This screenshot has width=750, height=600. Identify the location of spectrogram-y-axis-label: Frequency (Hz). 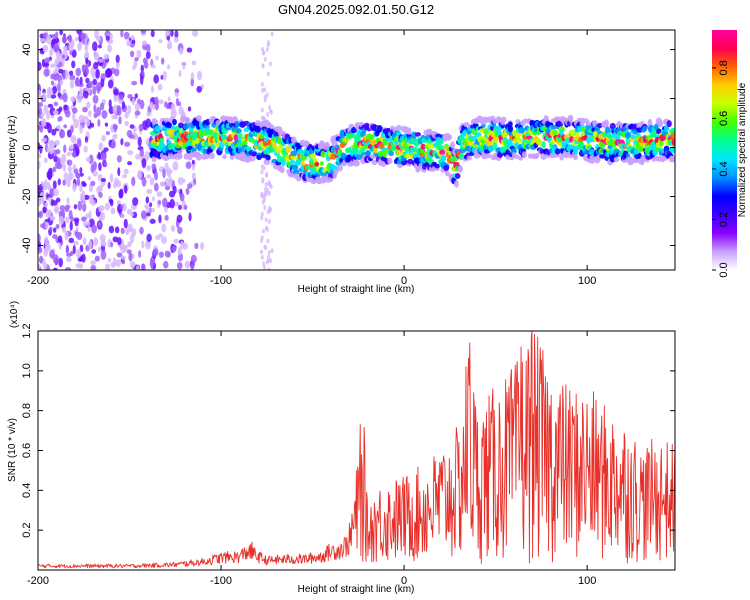
(12, 150).